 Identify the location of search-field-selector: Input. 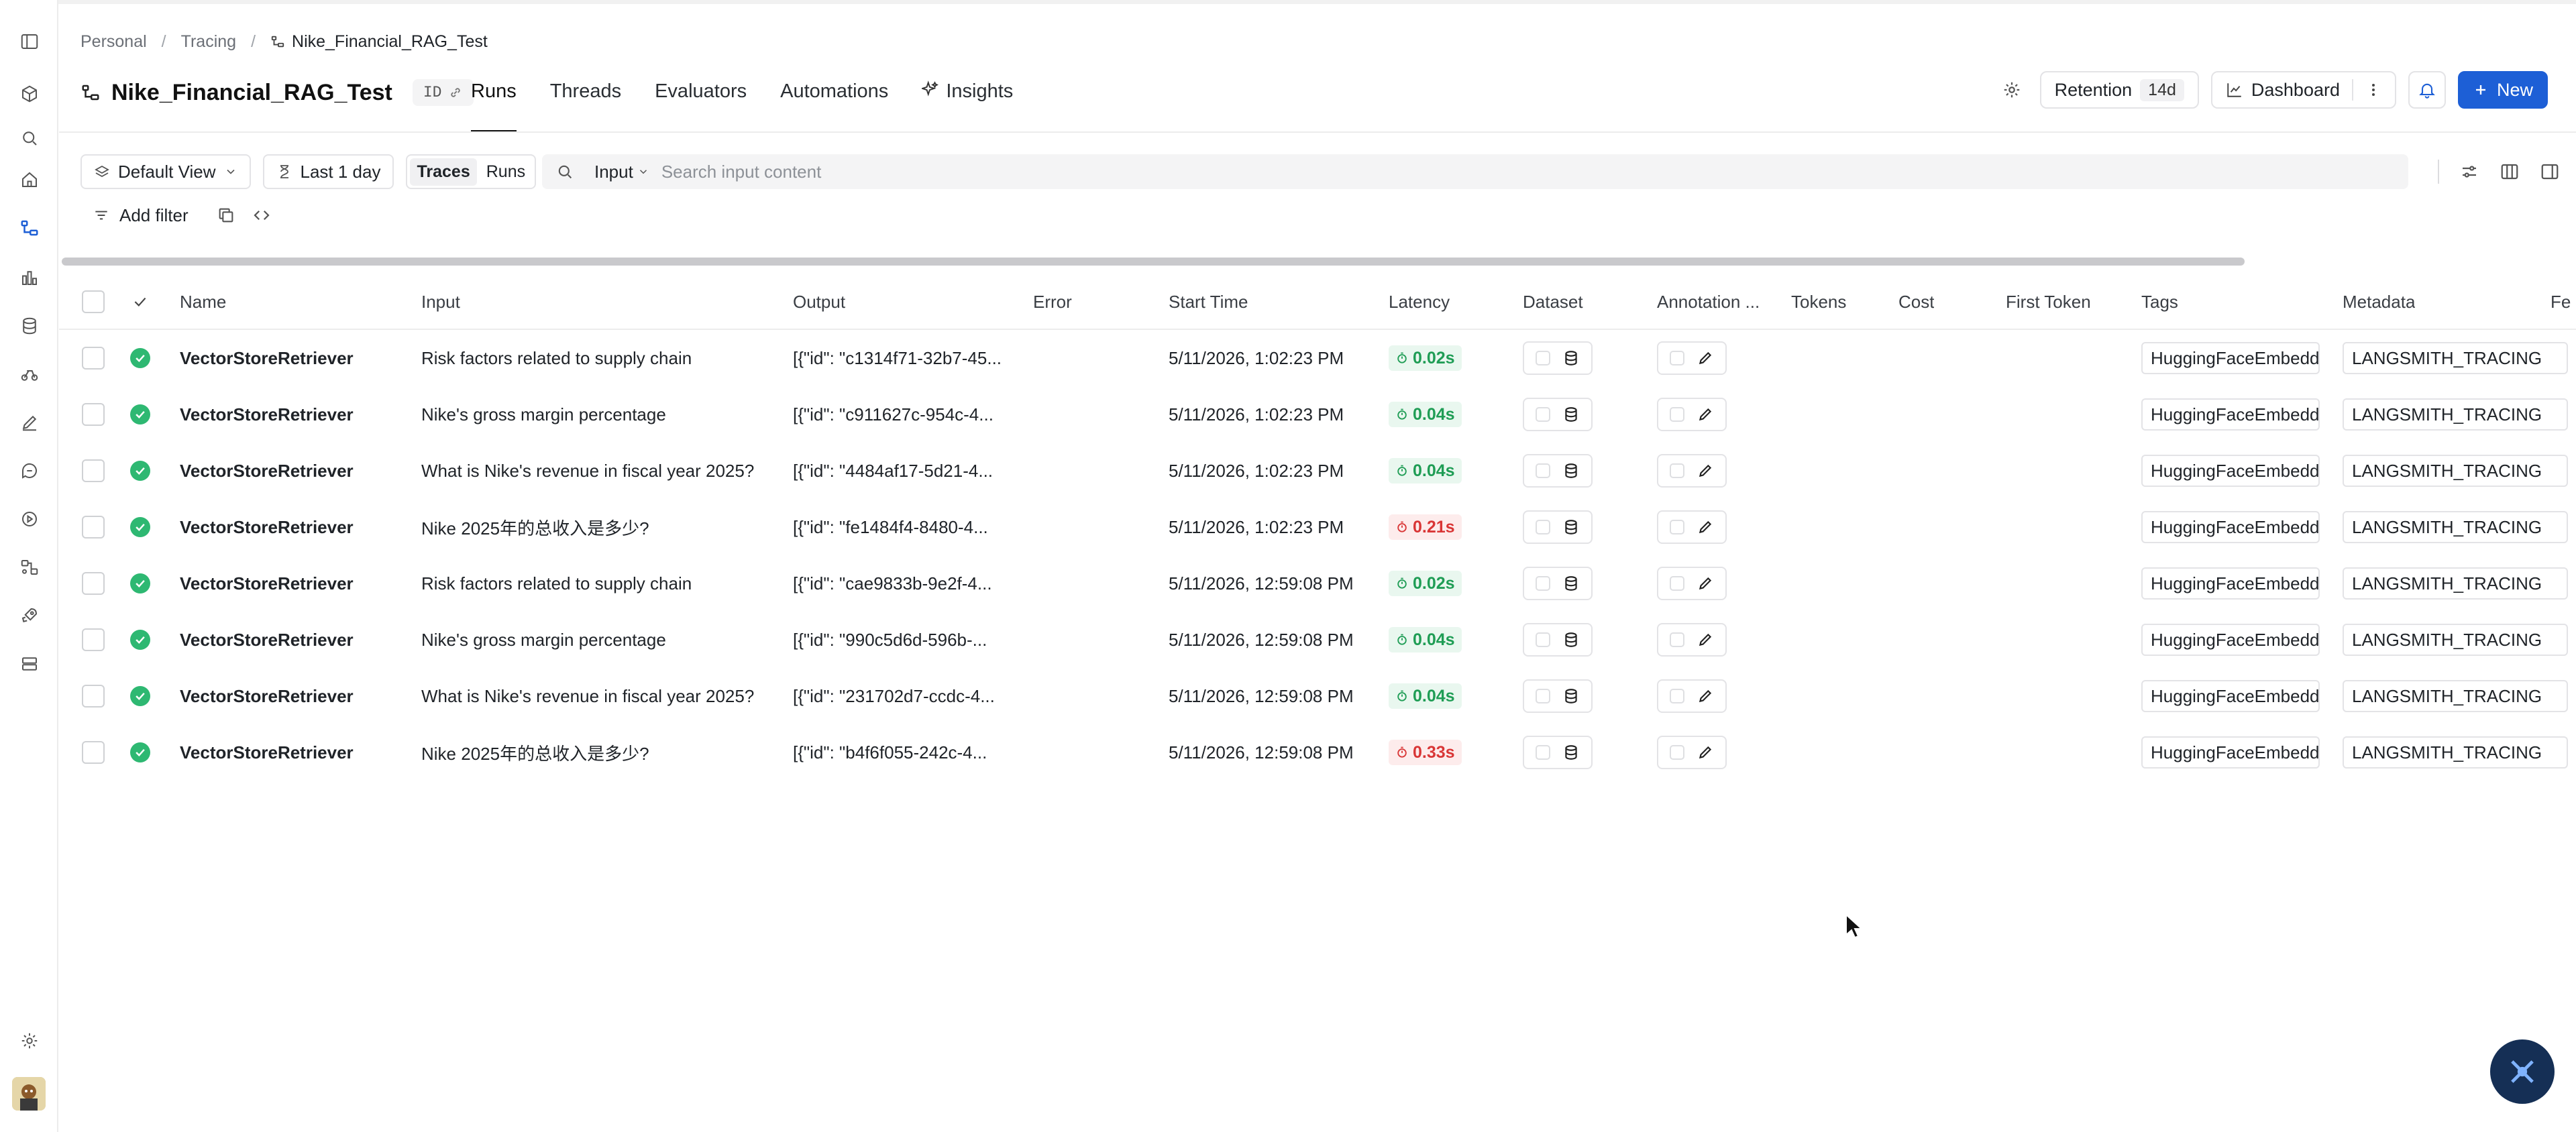
(621, 172).